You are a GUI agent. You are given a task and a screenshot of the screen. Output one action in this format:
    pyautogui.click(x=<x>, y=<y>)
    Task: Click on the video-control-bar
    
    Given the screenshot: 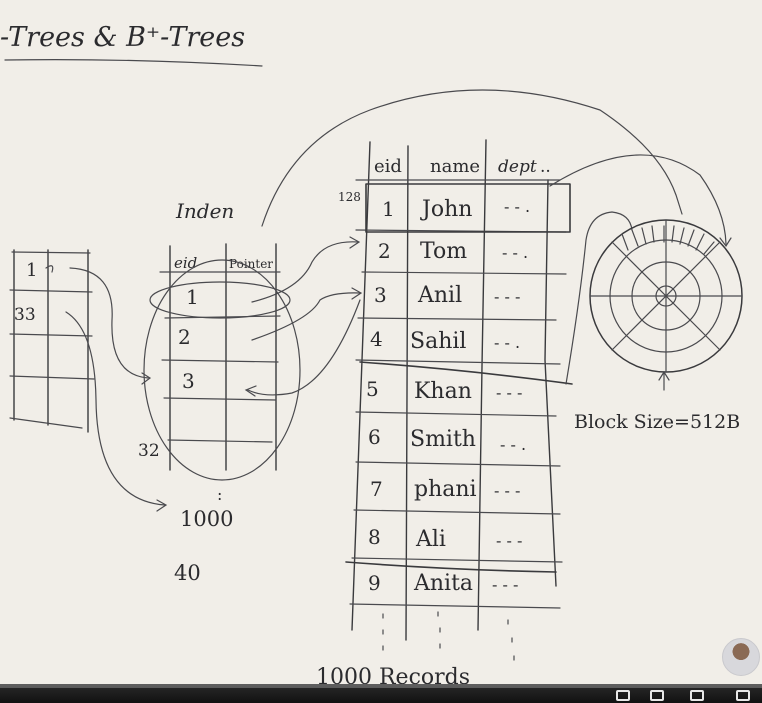 What is the action you would take?
    pyautogui.click(x=381, y=693)
    